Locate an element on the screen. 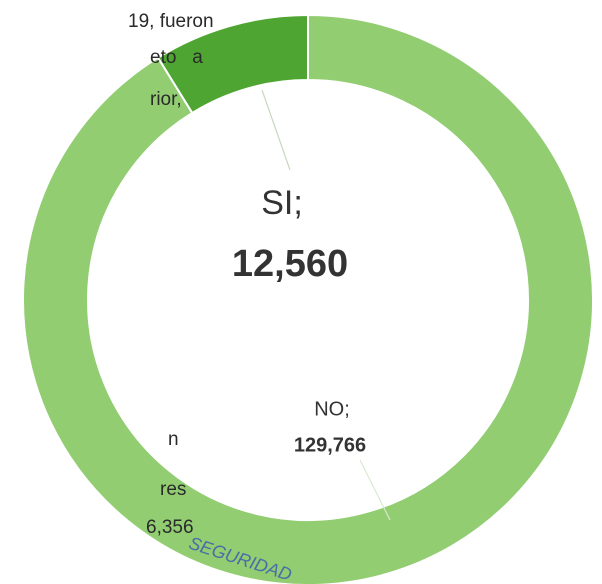 This screenshot has width=602, height=584. value-label: 129,766 is located at coordinates (330, 445).